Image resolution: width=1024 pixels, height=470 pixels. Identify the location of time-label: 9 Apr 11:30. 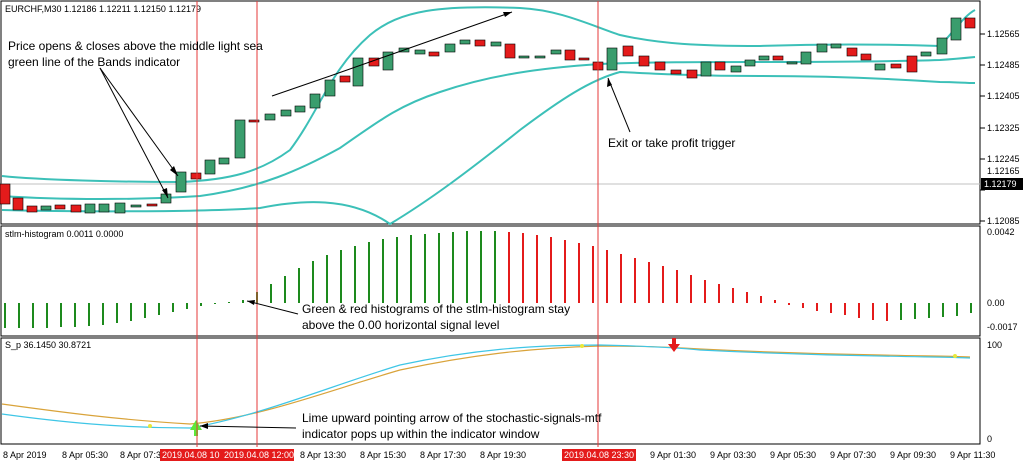
(972, 455).